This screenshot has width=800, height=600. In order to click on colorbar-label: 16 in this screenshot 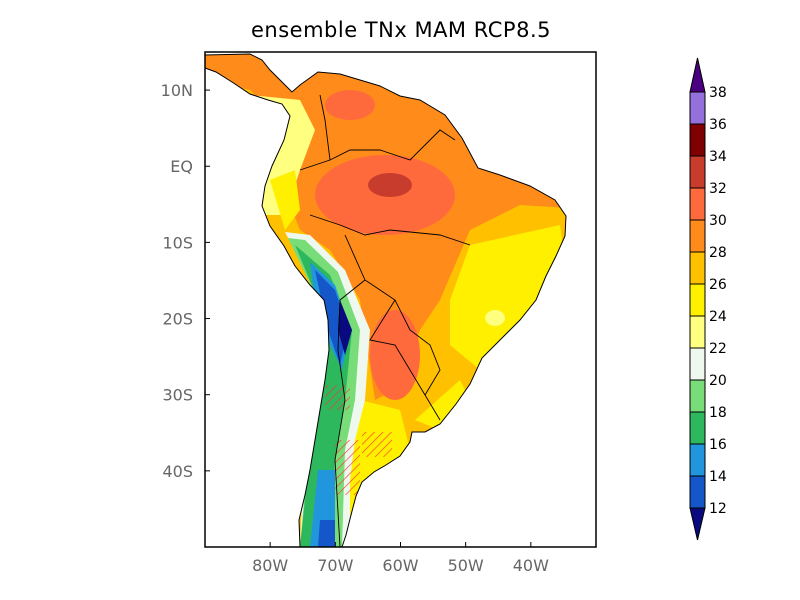, I will do `click(718, 445)`.